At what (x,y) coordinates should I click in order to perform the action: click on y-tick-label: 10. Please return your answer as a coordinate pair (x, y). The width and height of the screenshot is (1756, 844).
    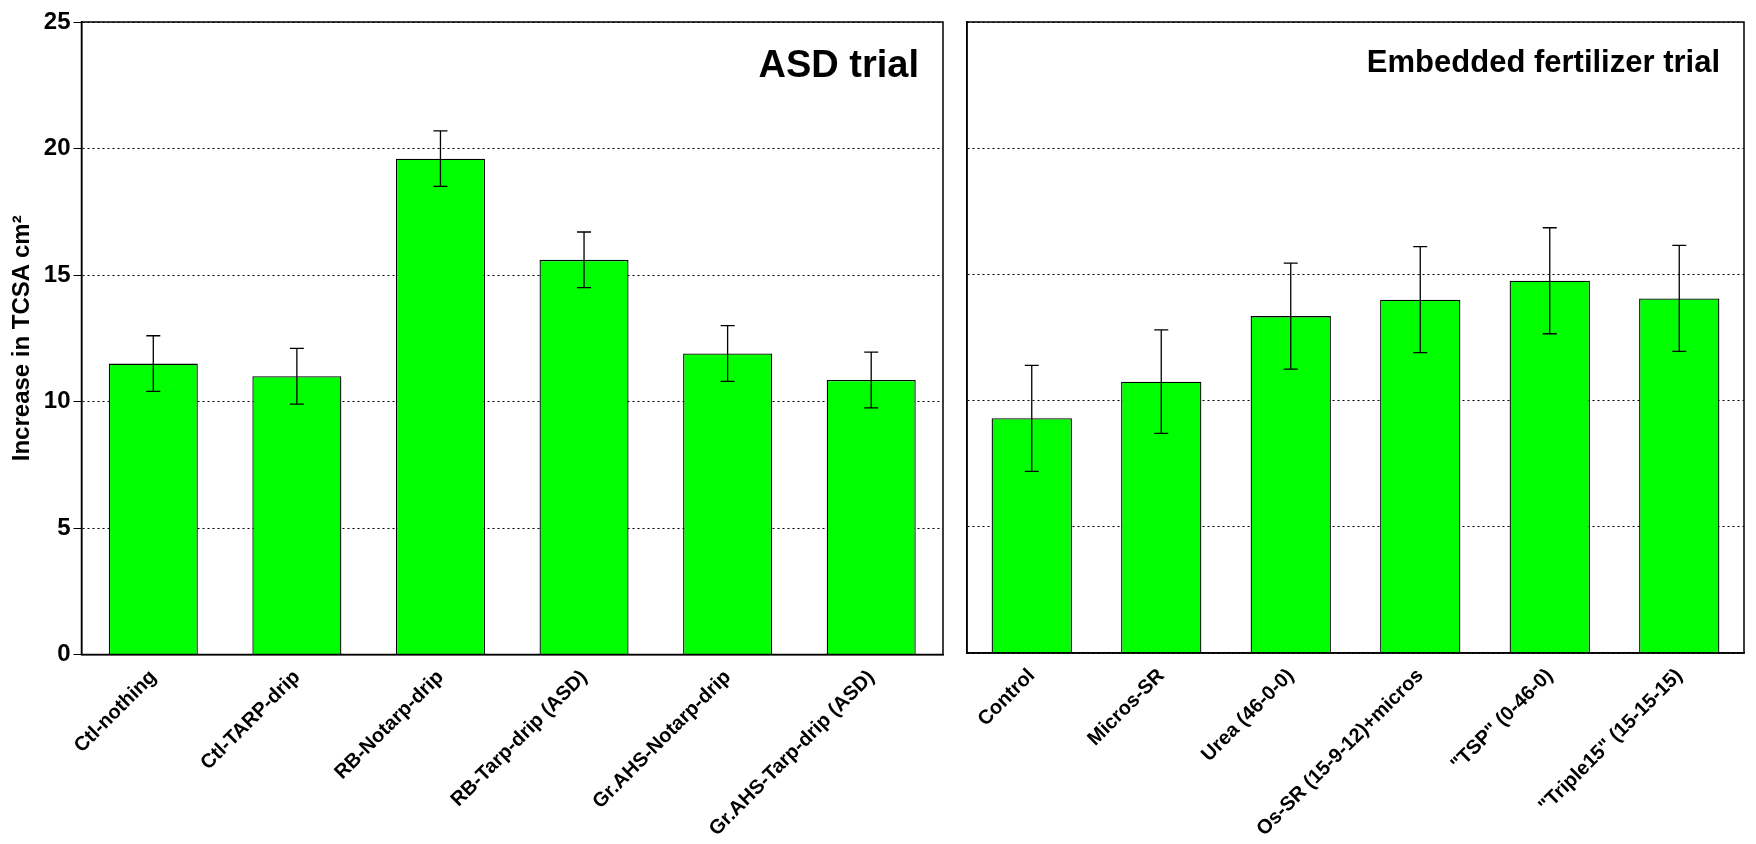
    Looking at the image, I should click on (57, 400).